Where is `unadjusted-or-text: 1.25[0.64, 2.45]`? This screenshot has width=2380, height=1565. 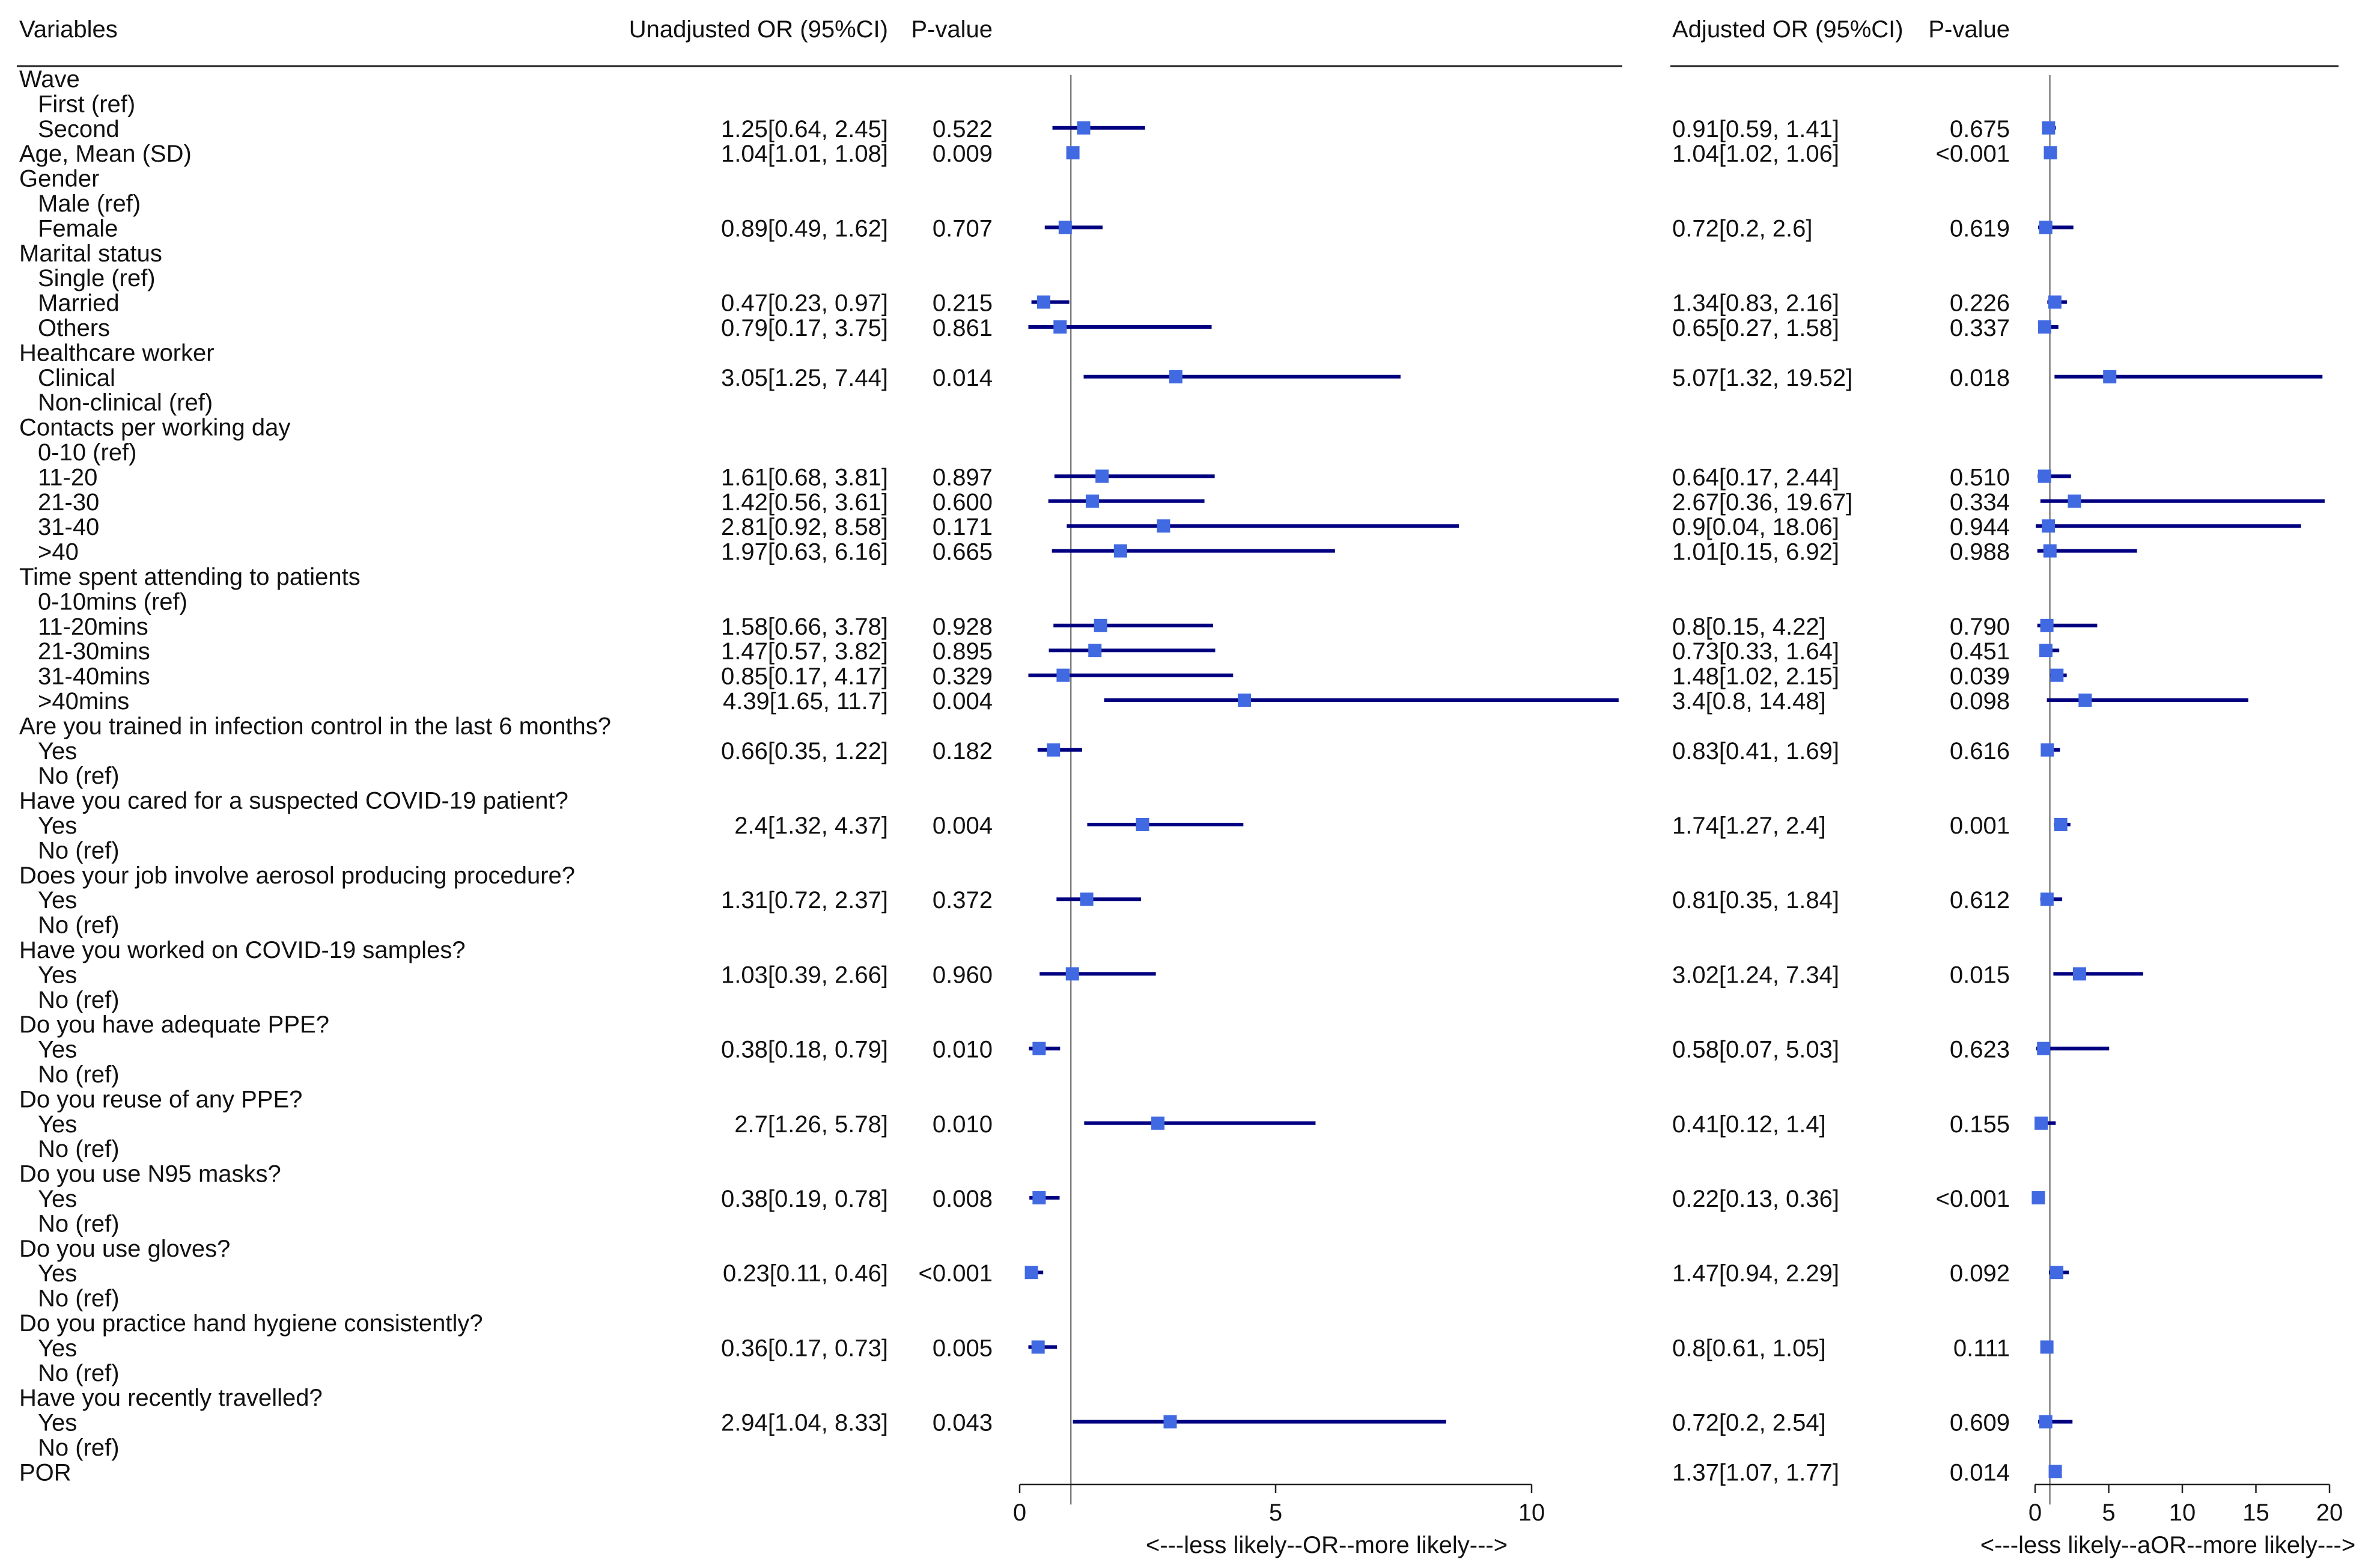 unadjusted-or-text: 1.25[0.64, 2.45] is located at coordinates (805, 129).